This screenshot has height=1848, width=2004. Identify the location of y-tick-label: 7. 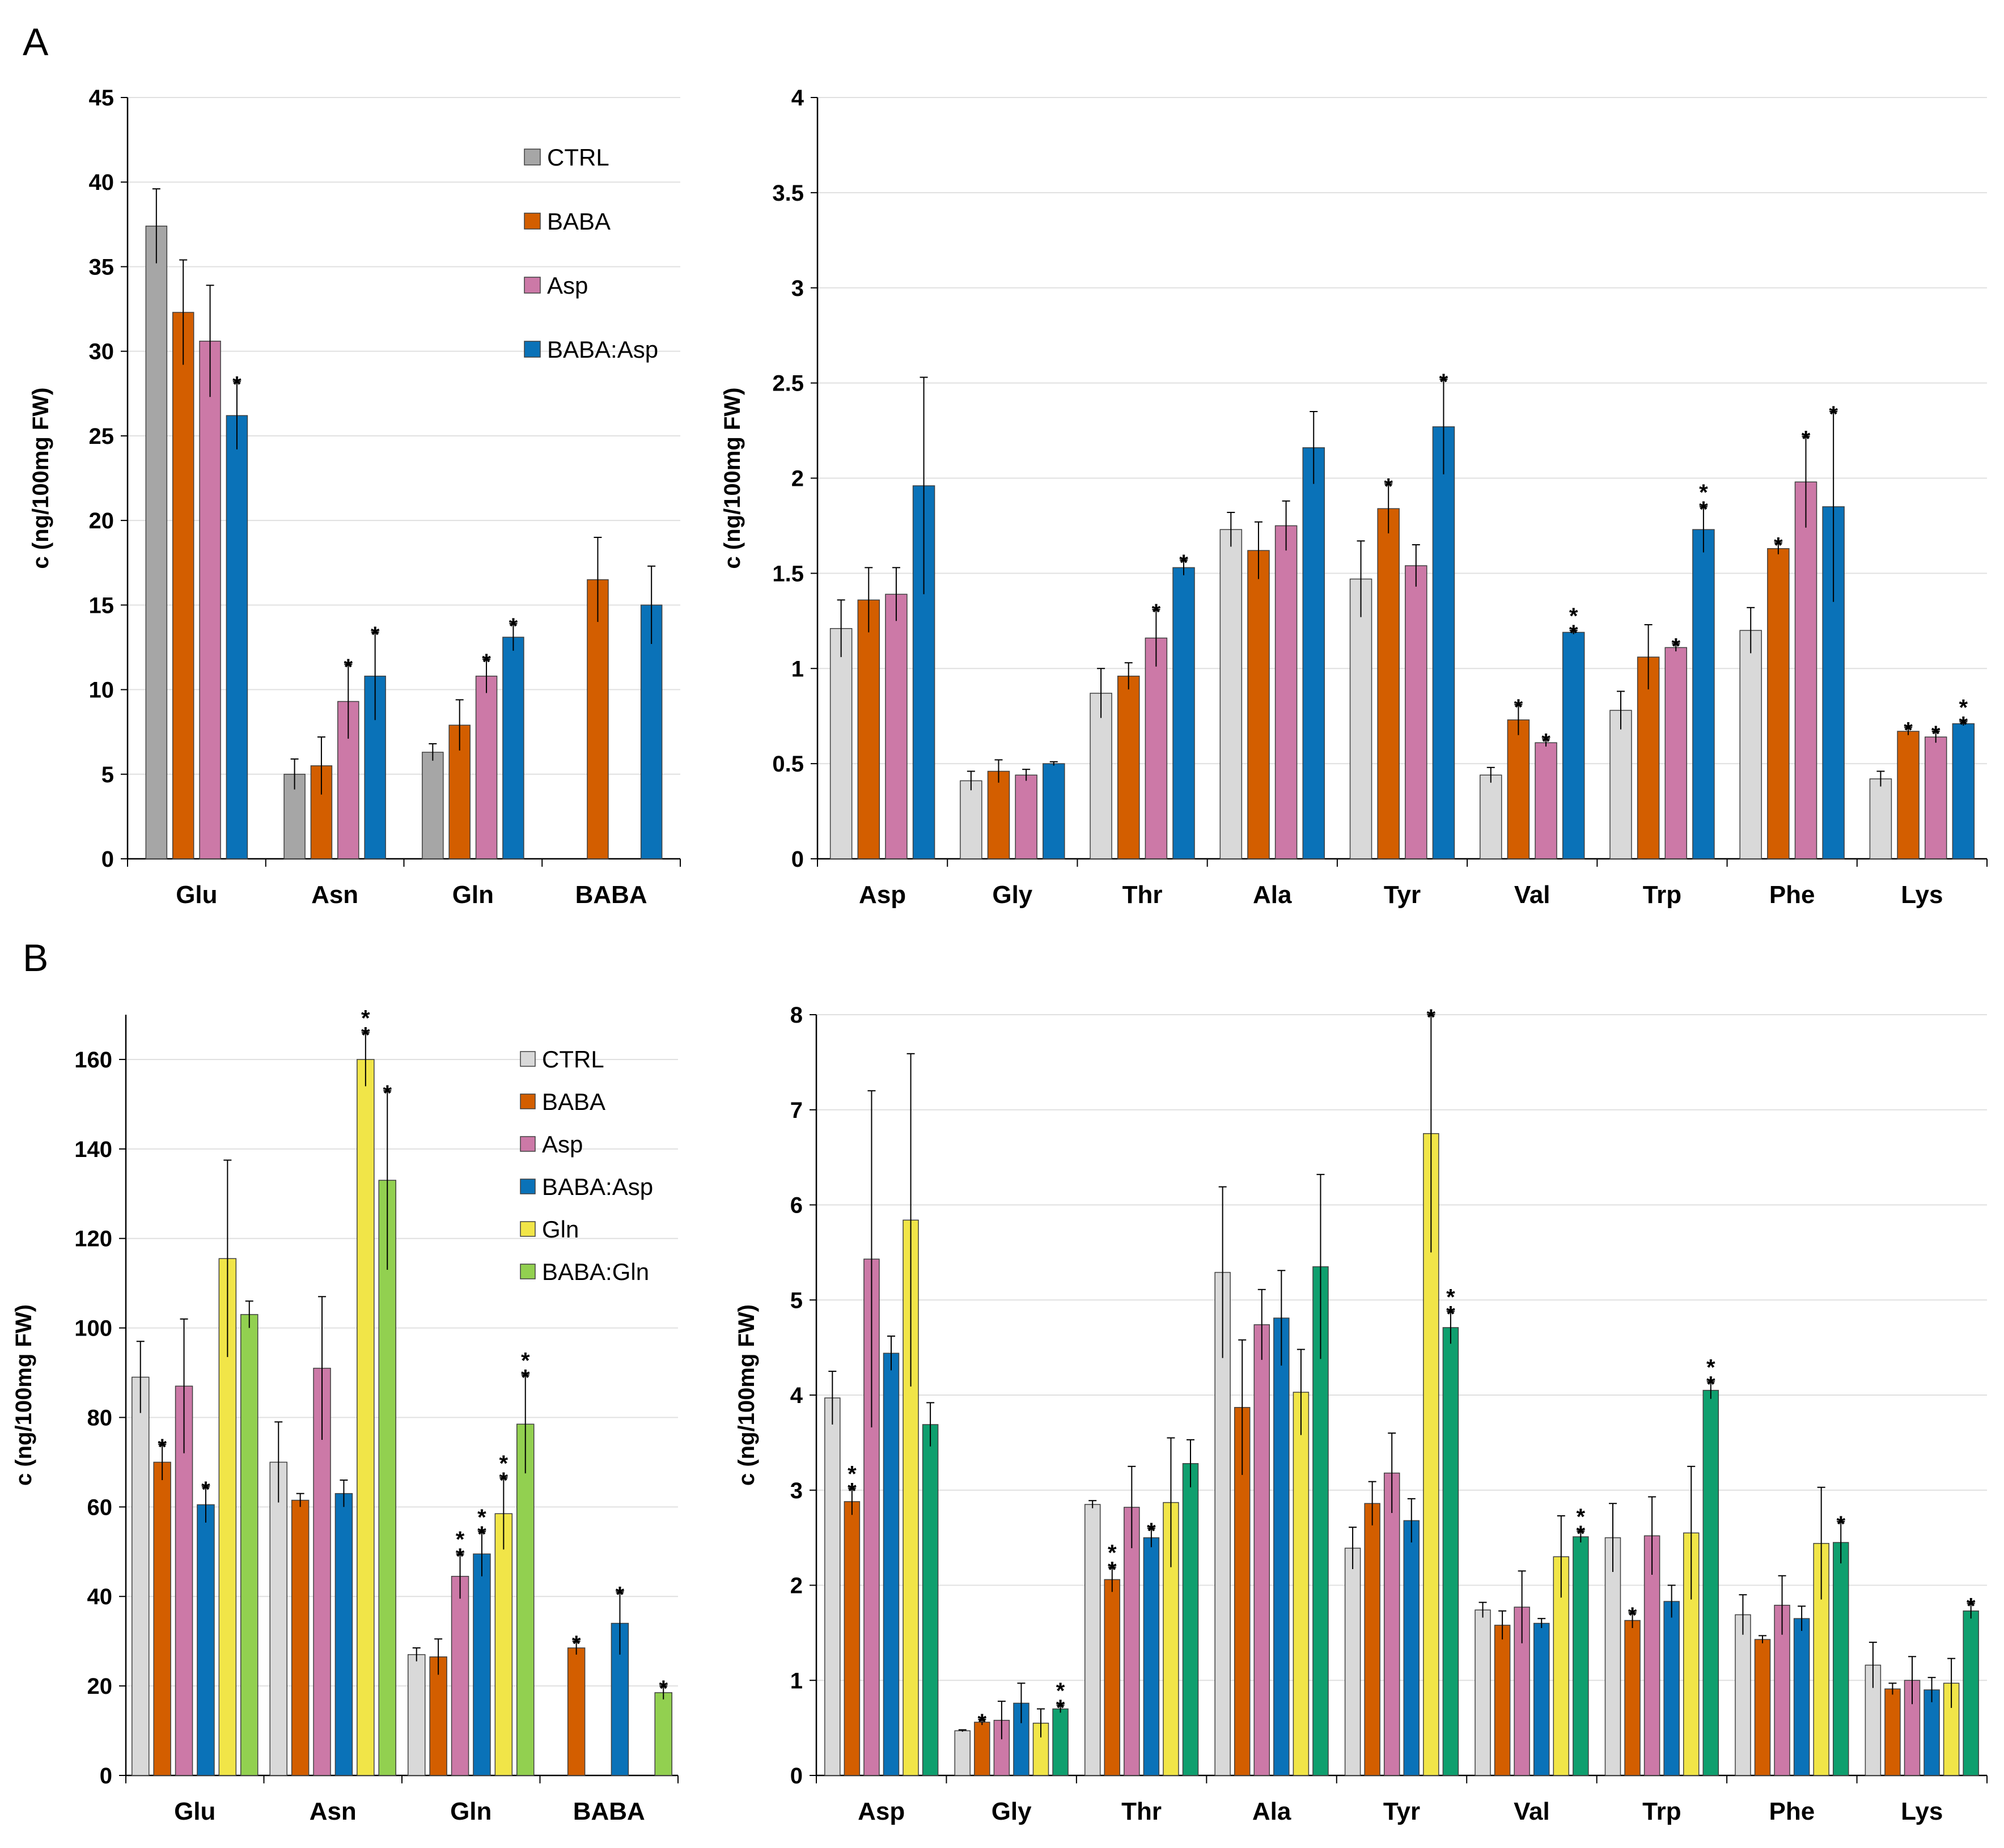
(796, 1110).